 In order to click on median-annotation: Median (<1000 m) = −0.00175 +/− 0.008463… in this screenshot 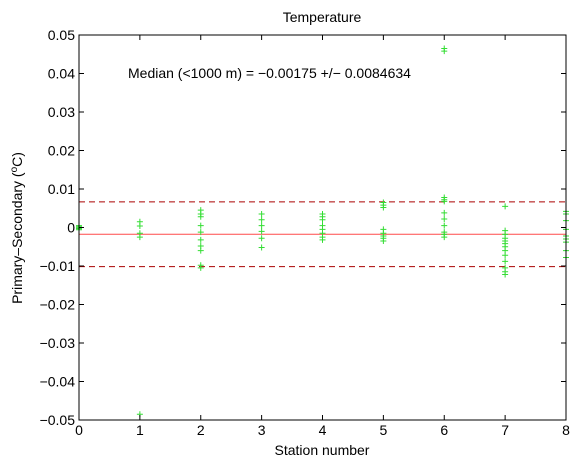, I will do `click(269, 73)`.